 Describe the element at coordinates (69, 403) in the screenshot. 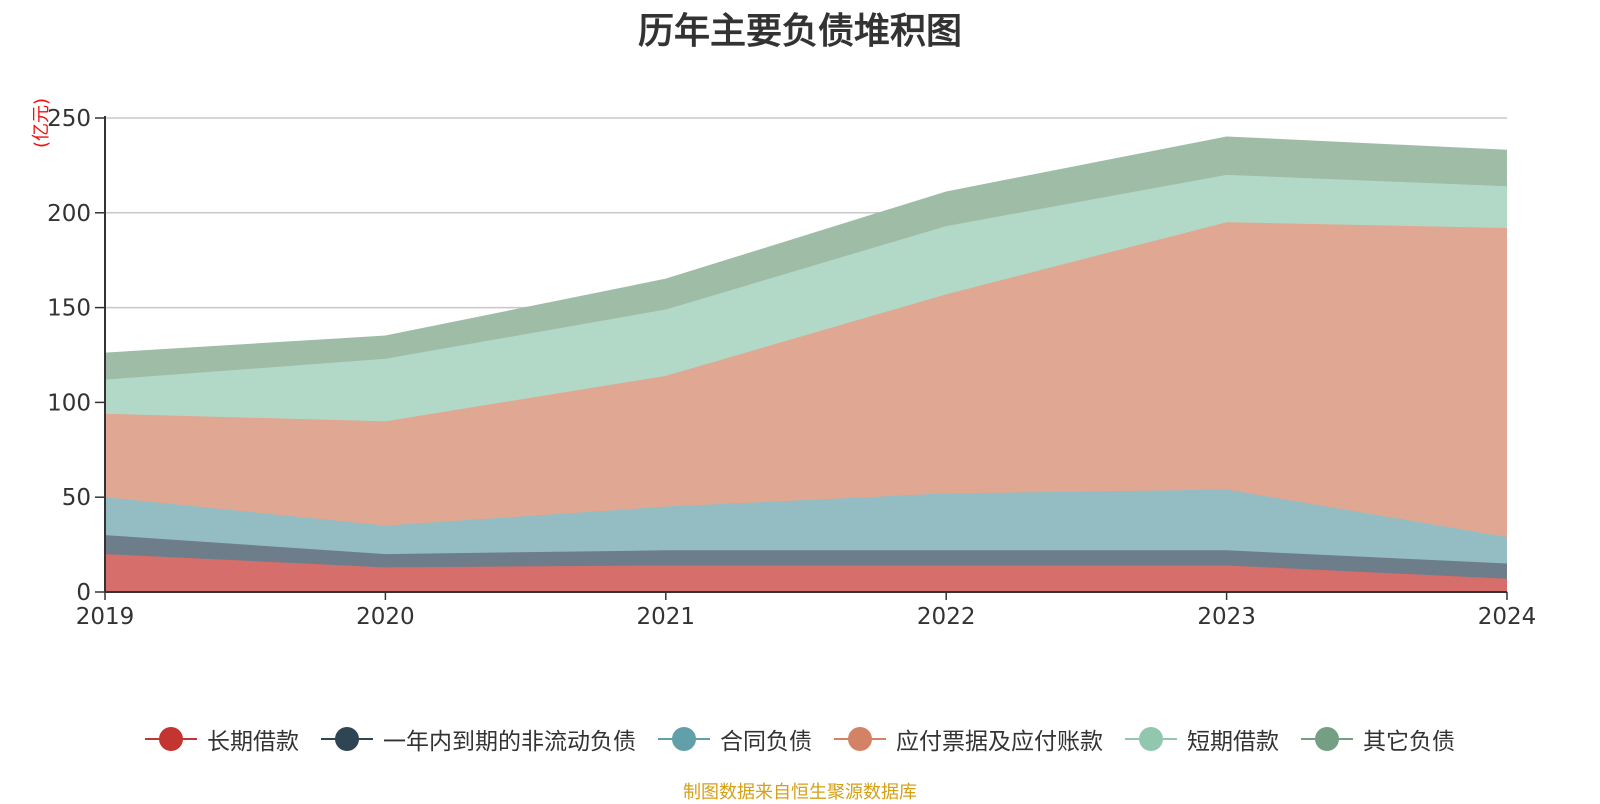

I see `y-tick-label: 100` at that location.